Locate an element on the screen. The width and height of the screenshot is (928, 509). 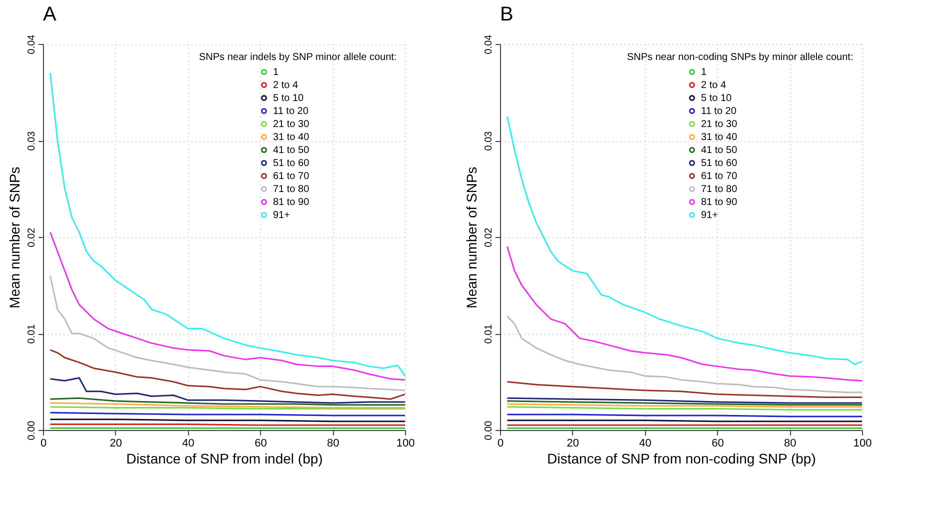
chart-title: A is located at coordinates (50, 14).